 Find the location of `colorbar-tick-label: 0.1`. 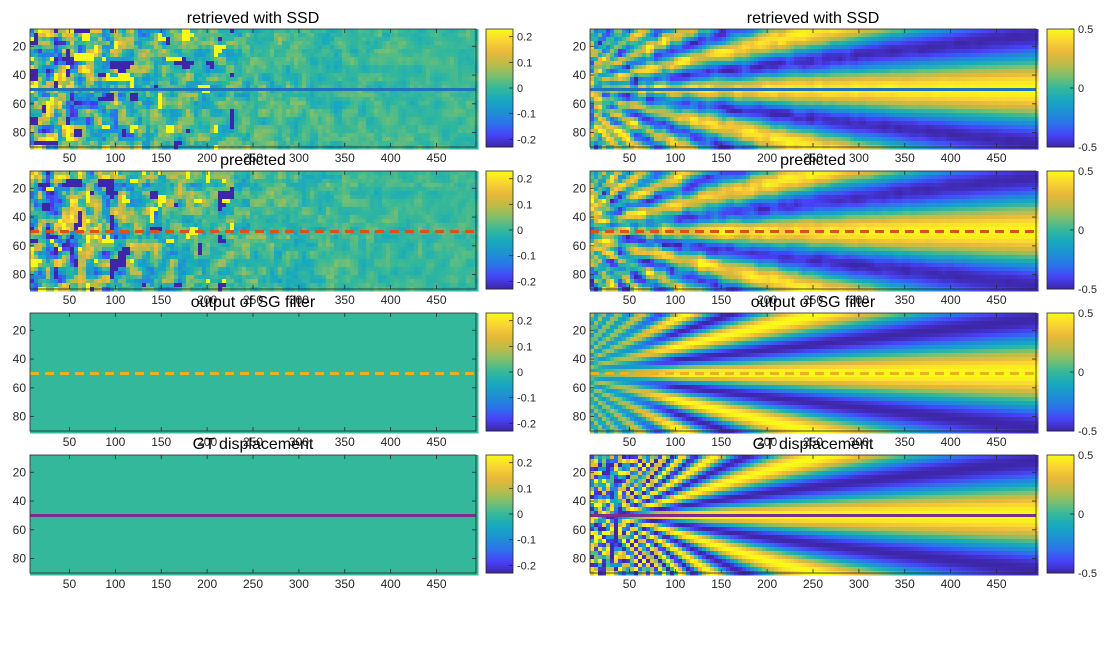

colorbar-tick-label: 0.1 is located at coordinates (524, 347).